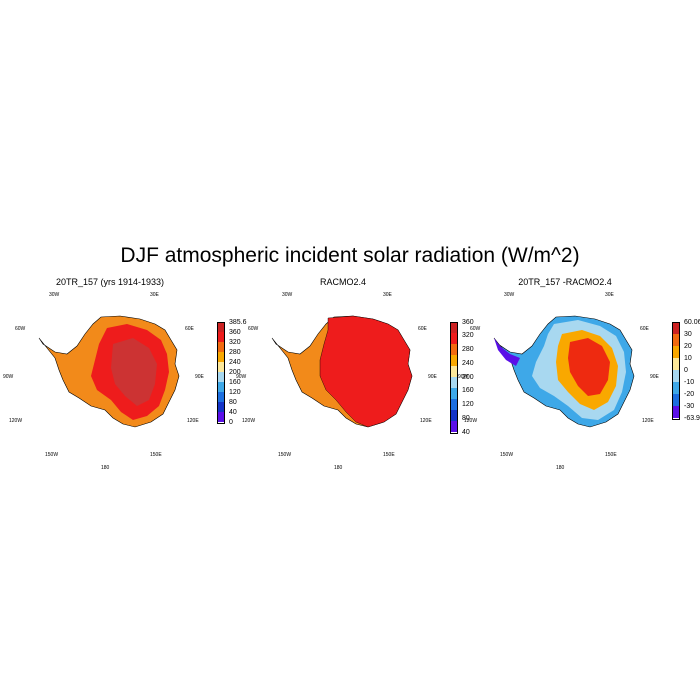  I want to click on colorbar-tick-label: 60.06, so click(692, 322).